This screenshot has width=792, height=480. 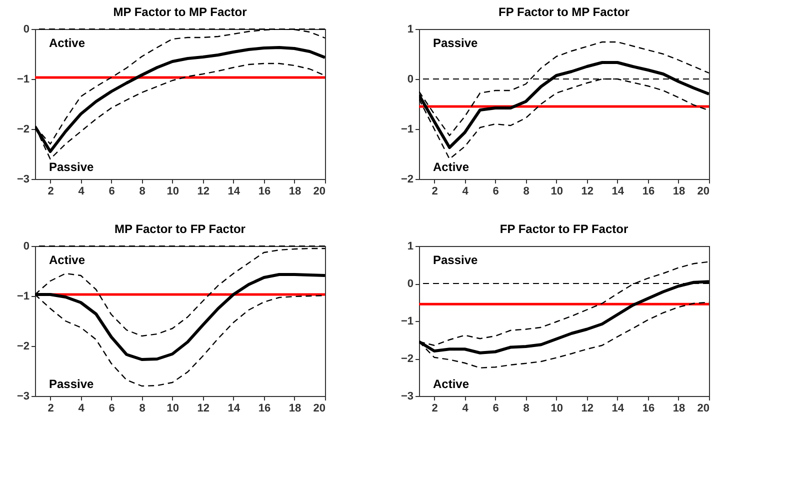 What do you see at coordinates (180, 229) in the screenshot?
I see `chart-title: MP Factor to FP Factor` at bounding box center [180, 229].